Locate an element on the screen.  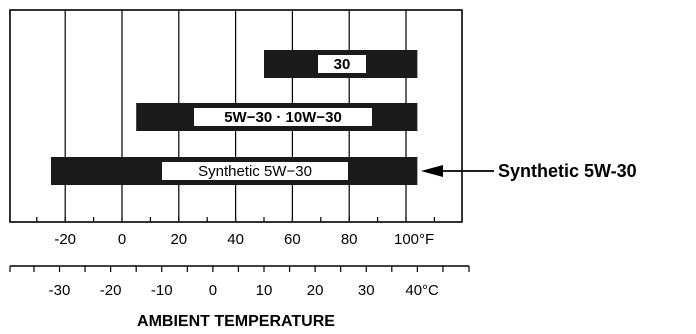
bar-label: Synthetic 5W−30 is located at coordinates (255, 171).